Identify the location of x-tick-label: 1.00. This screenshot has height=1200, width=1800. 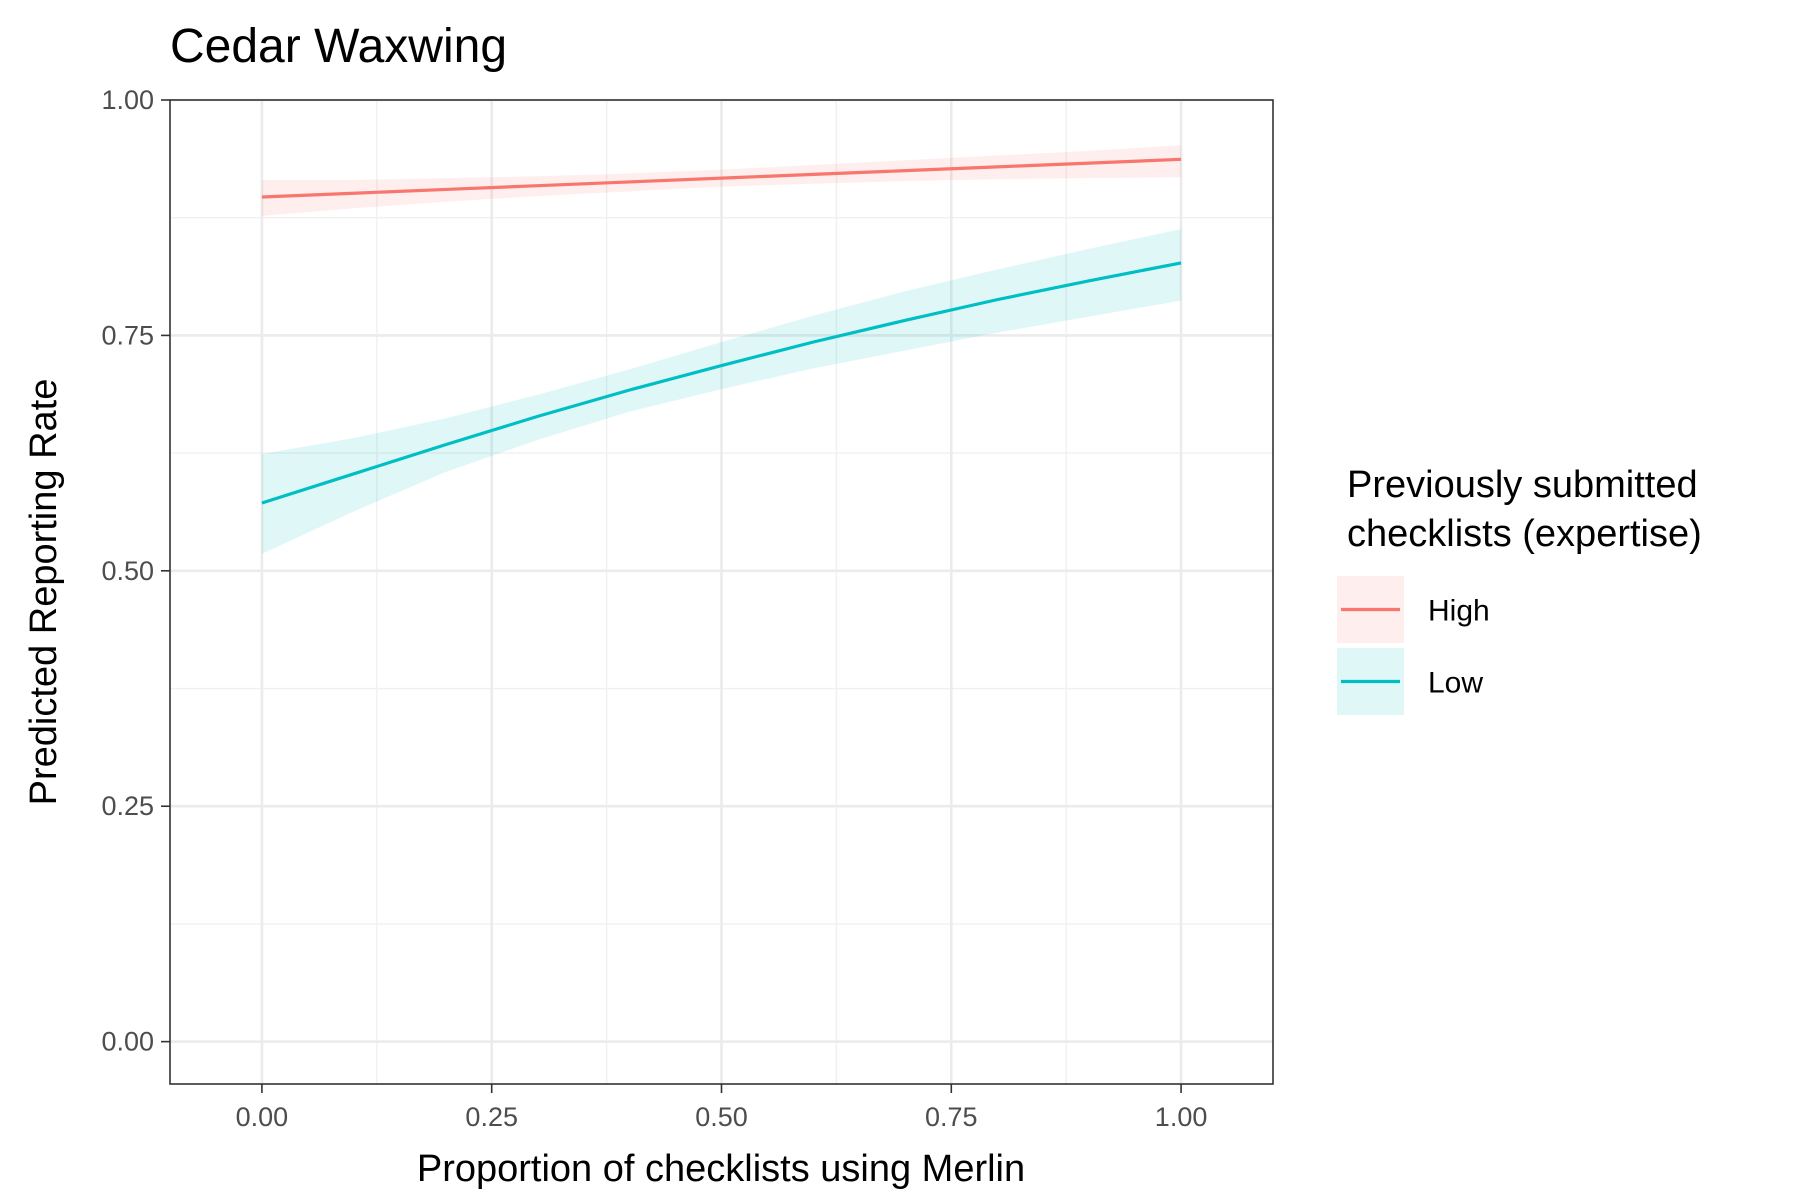
(1181, 1117).